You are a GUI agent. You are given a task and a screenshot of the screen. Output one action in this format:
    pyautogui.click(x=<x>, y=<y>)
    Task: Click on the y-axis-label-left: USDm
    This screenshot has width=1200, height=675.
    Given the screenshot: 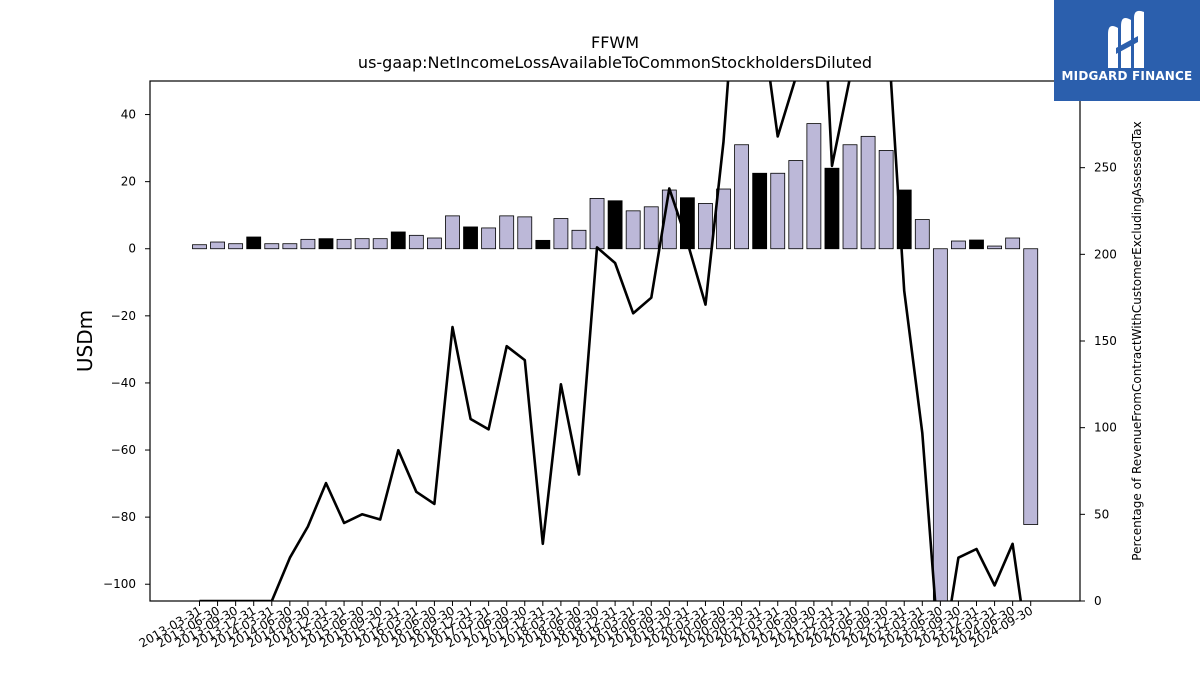 What is the action you would take?
    pyautogui.click(x=85, y=341)
    